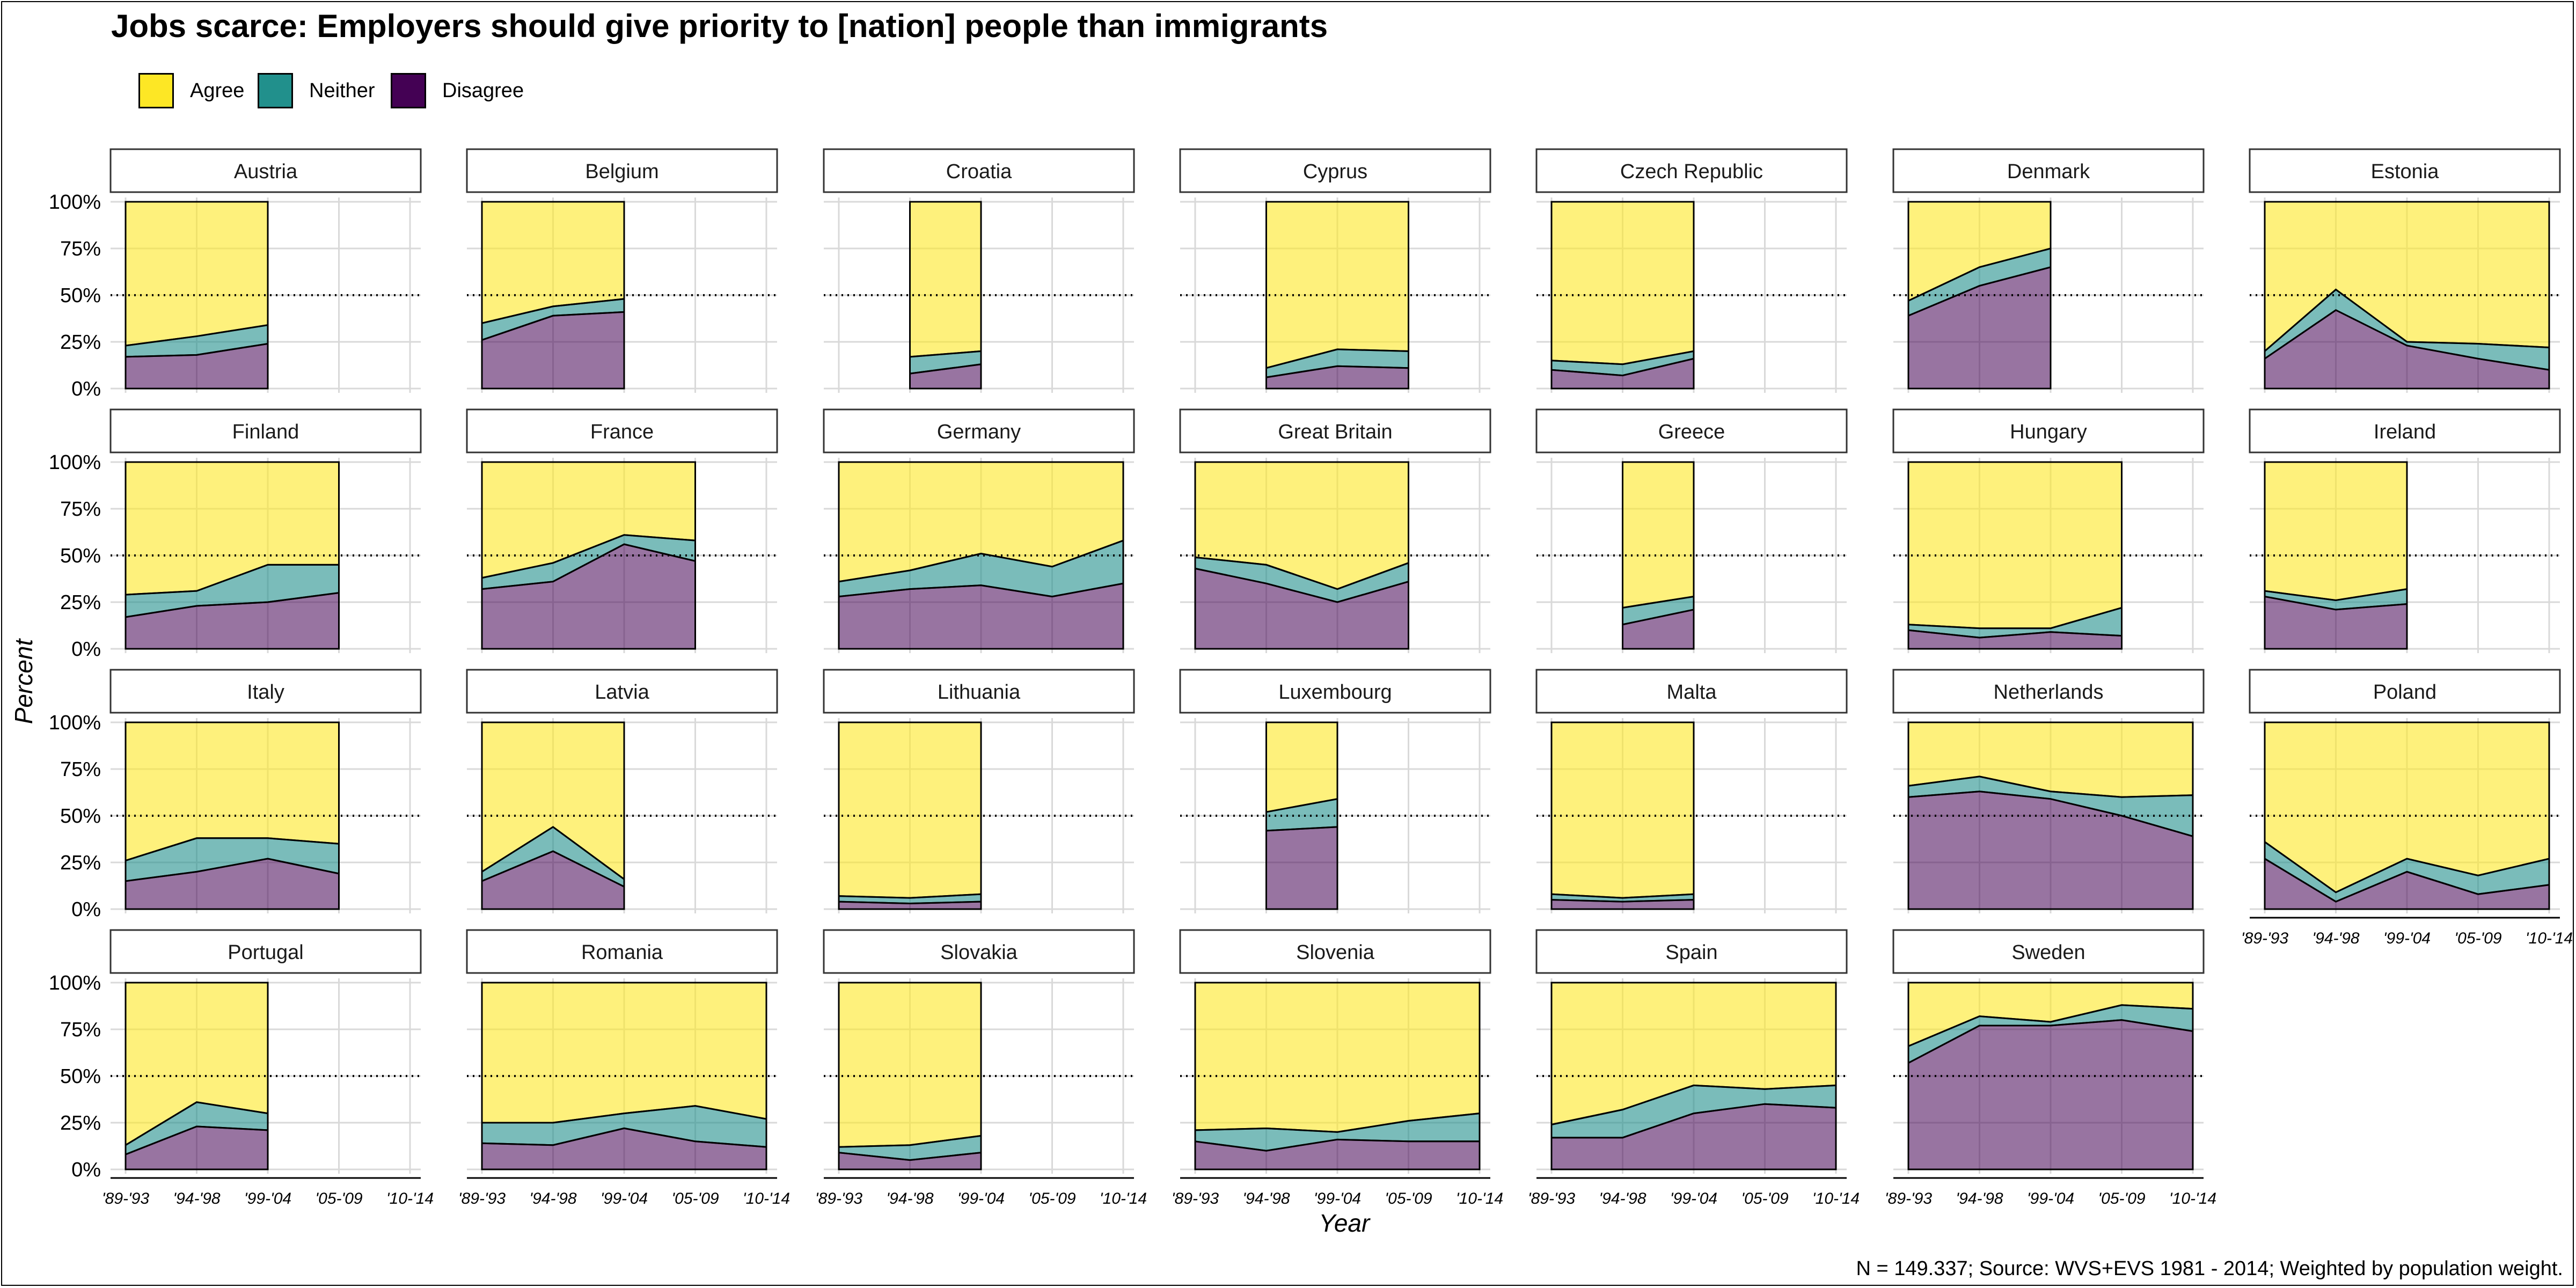 This screenshot has height=1288, width=2576. I want to click on panel-cyprus: Cyprus, so click(1335, 270).